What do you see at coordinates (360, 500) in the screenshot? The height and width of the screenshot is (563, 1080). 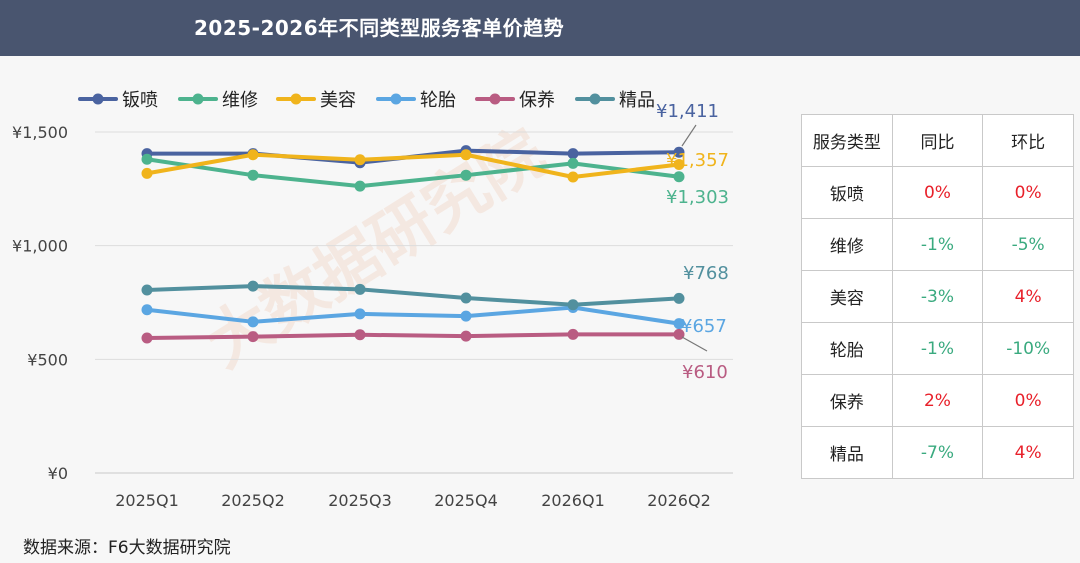 I see `x-tick-label: 2025Q3` at bounding box center [360, 500].